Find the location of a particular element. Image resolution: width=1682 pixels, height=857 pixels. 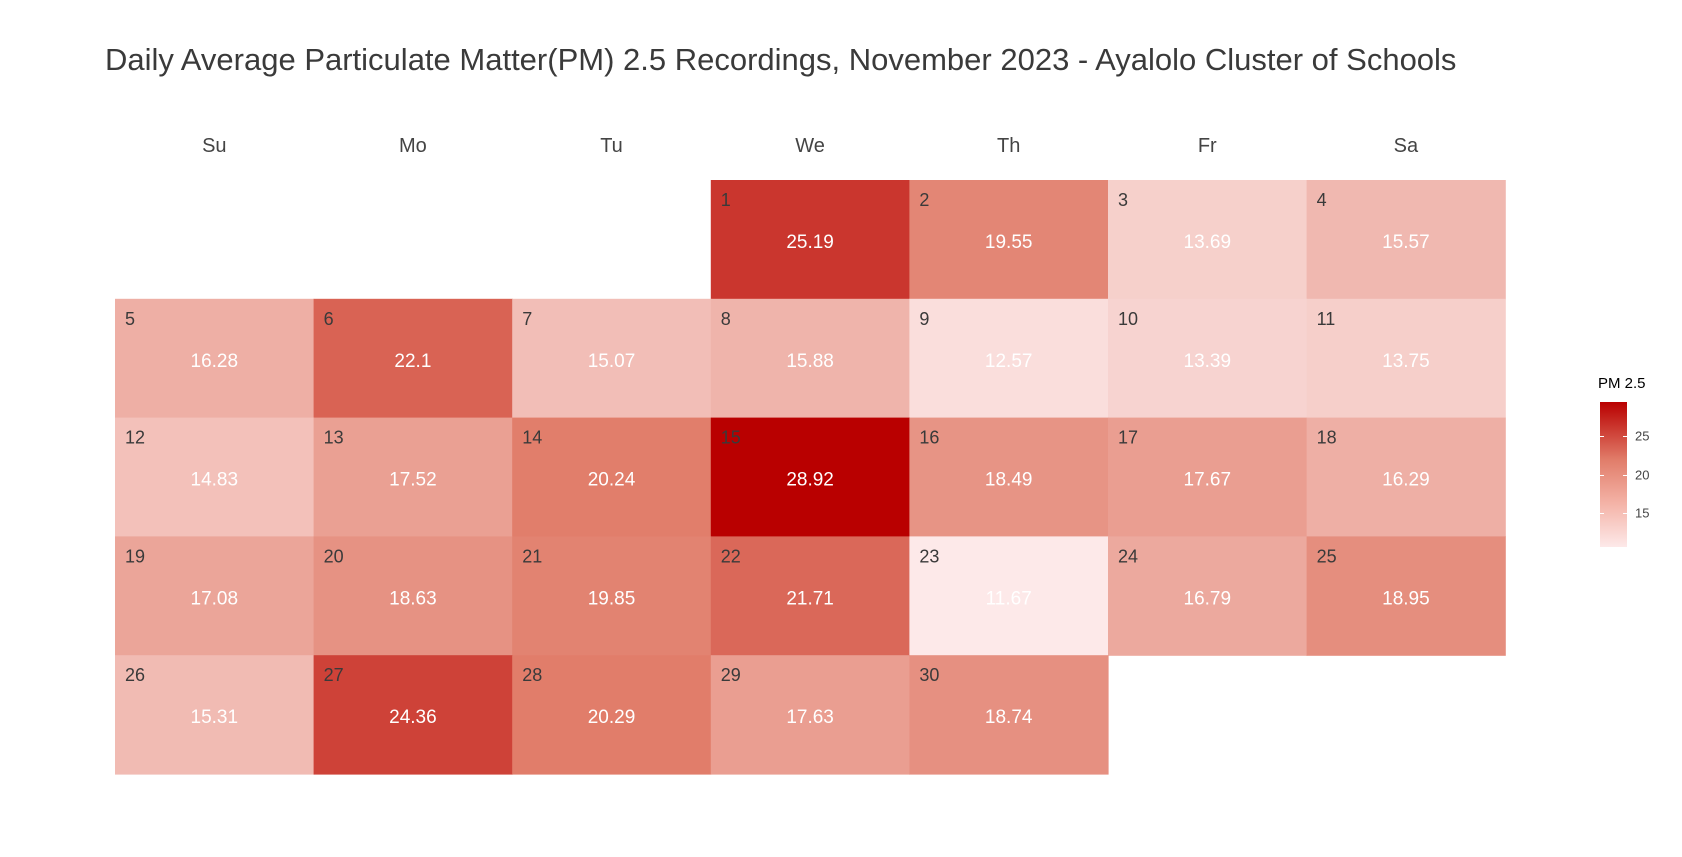

day-cell: 912.57 is located at coordinates (1009, 358).